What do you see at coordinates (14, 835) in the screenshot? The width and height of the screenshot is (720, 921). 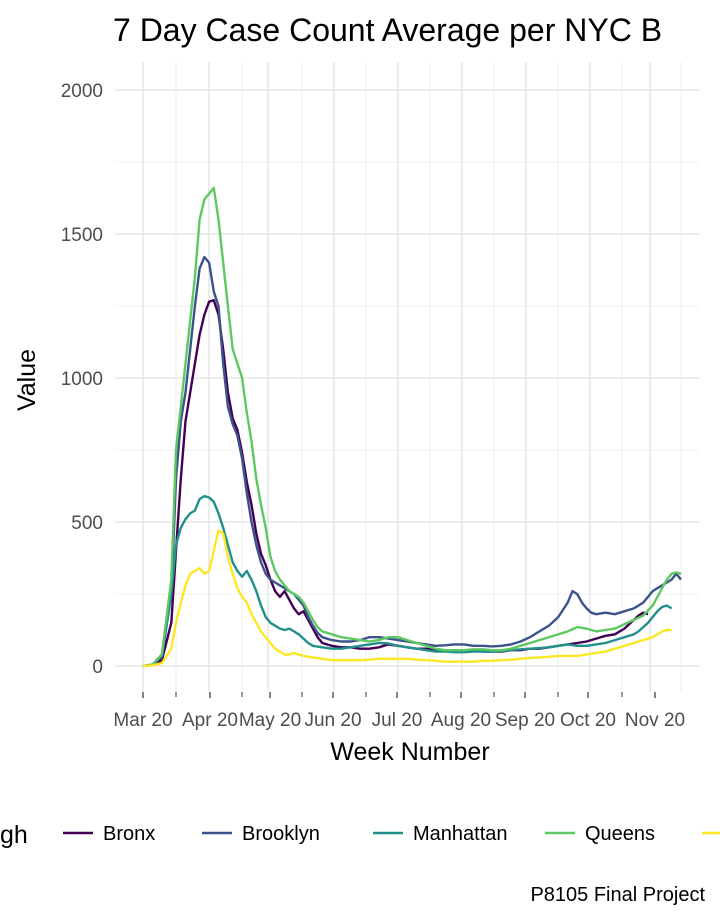 I see `legend-title: gh` at bounding box center [14, 835].